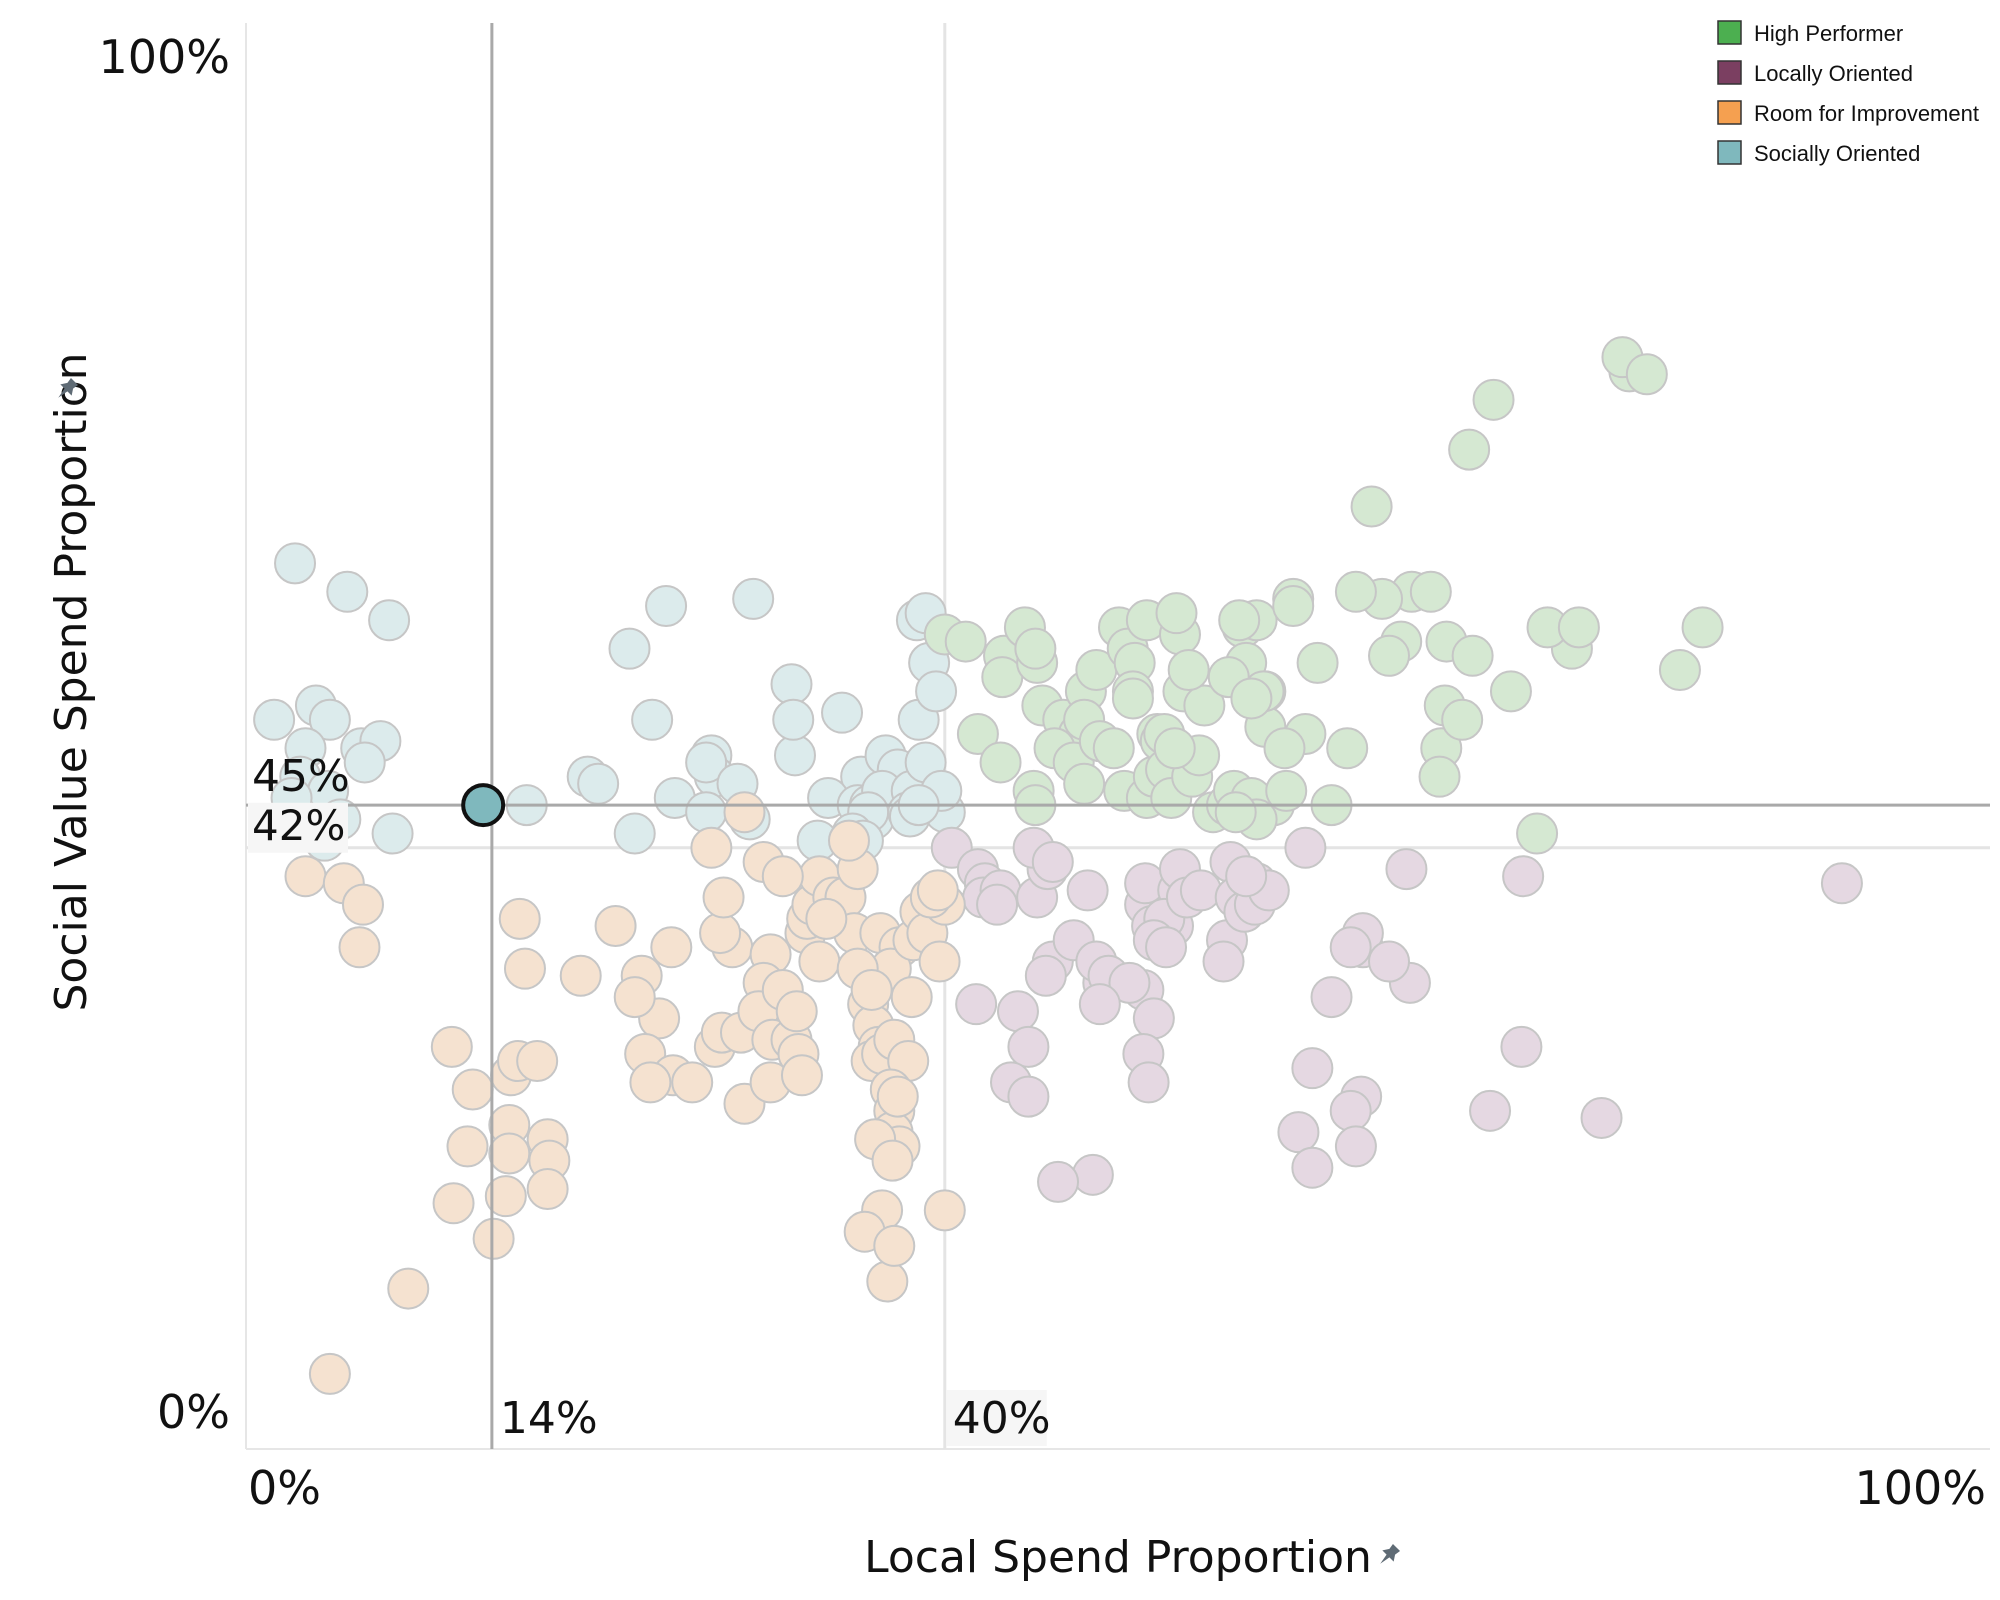 This screenshot has height=1600, width=2000. I want to click on legend-label-socially-oriented: Socially Oriented, so click(1837, 153).